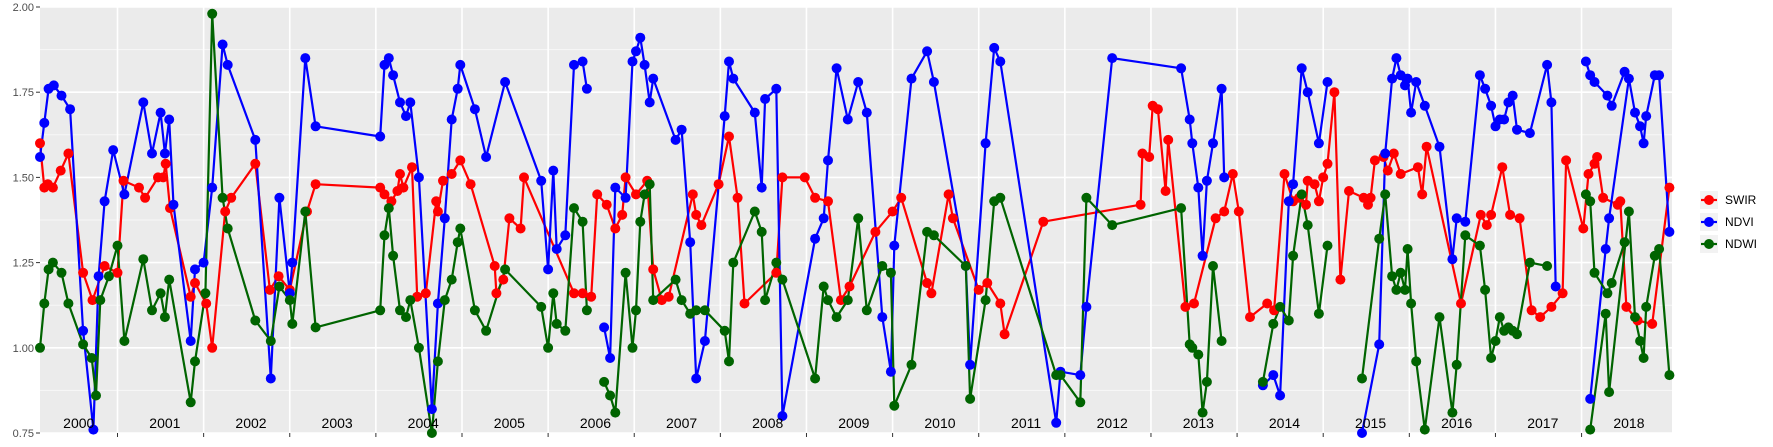  What do you see at coordinates (1542, 423) in the screenshot?
I see `year-label: 2017` at bounding box center [1542, 423].